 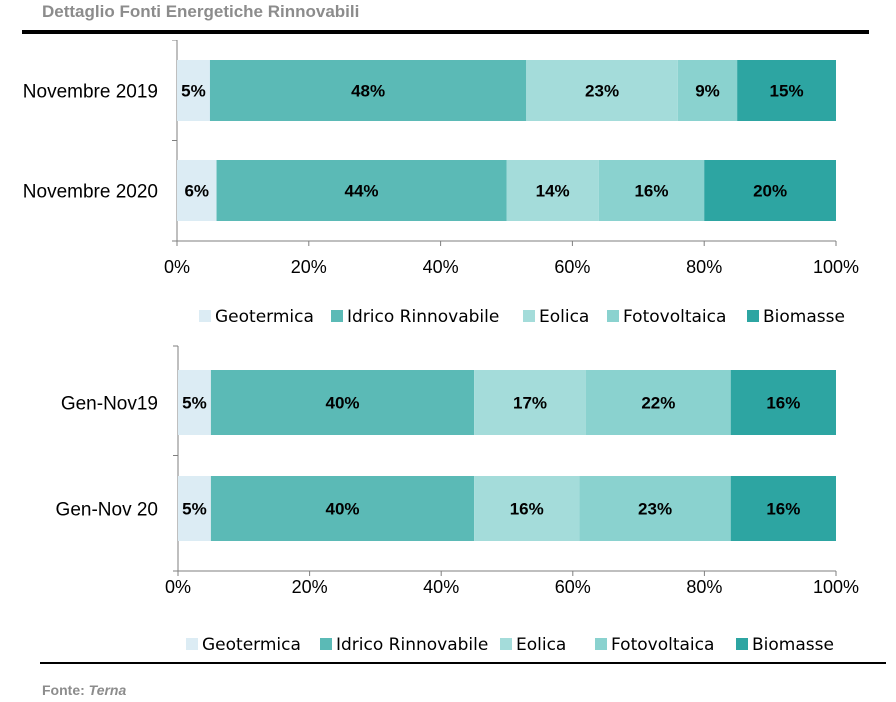 I want to click on data-label: 44%, so click(x=362, y=191).